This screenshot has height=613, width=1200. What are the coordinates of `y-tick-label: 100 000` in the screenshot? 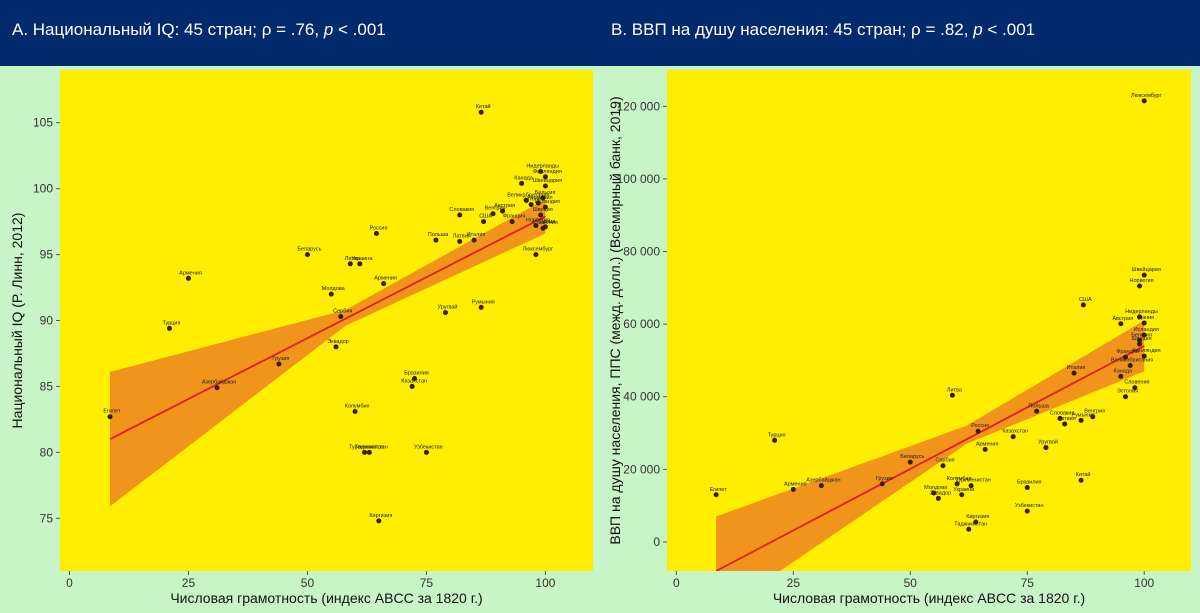 It's located at (639, 179).